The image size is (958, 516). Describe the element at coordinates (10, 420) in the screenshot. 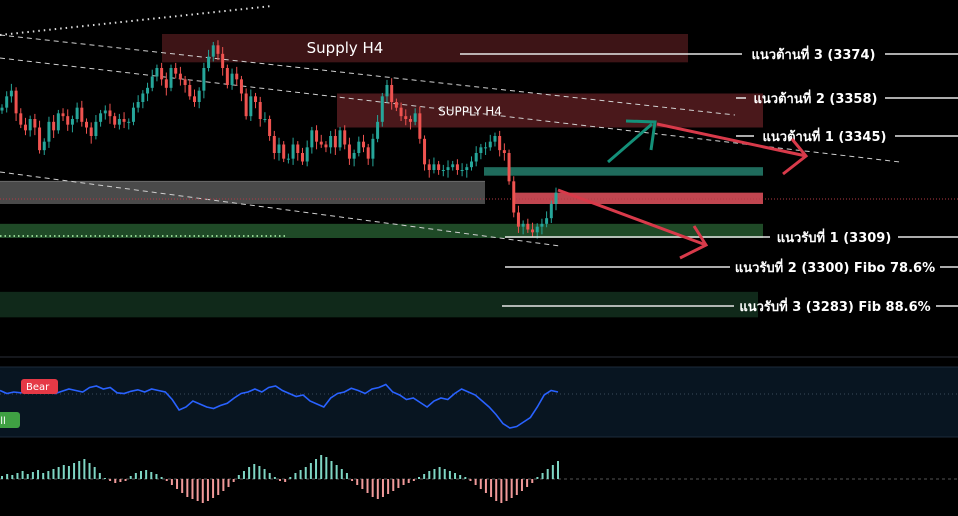

I see `bull-badge` at that location.